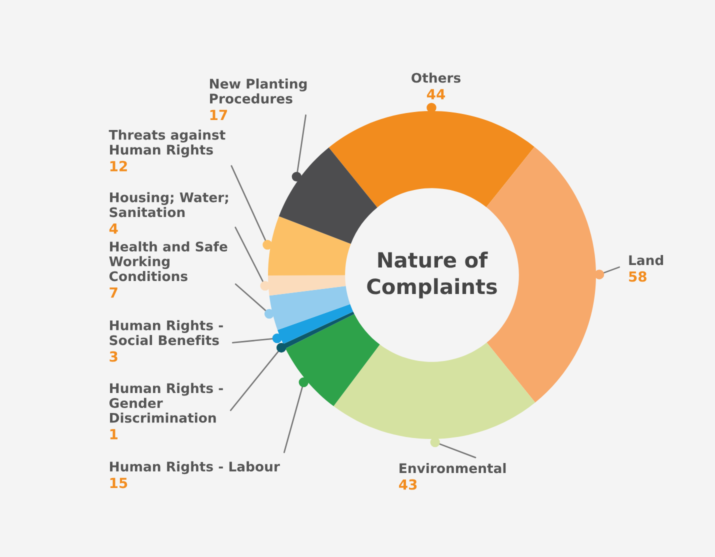 The width and height of the screenshot is (715, 557). Describe the element at coordinates (167, 144) in the screenshot. I see `slice-label: Threats against Human Rights` at that location.